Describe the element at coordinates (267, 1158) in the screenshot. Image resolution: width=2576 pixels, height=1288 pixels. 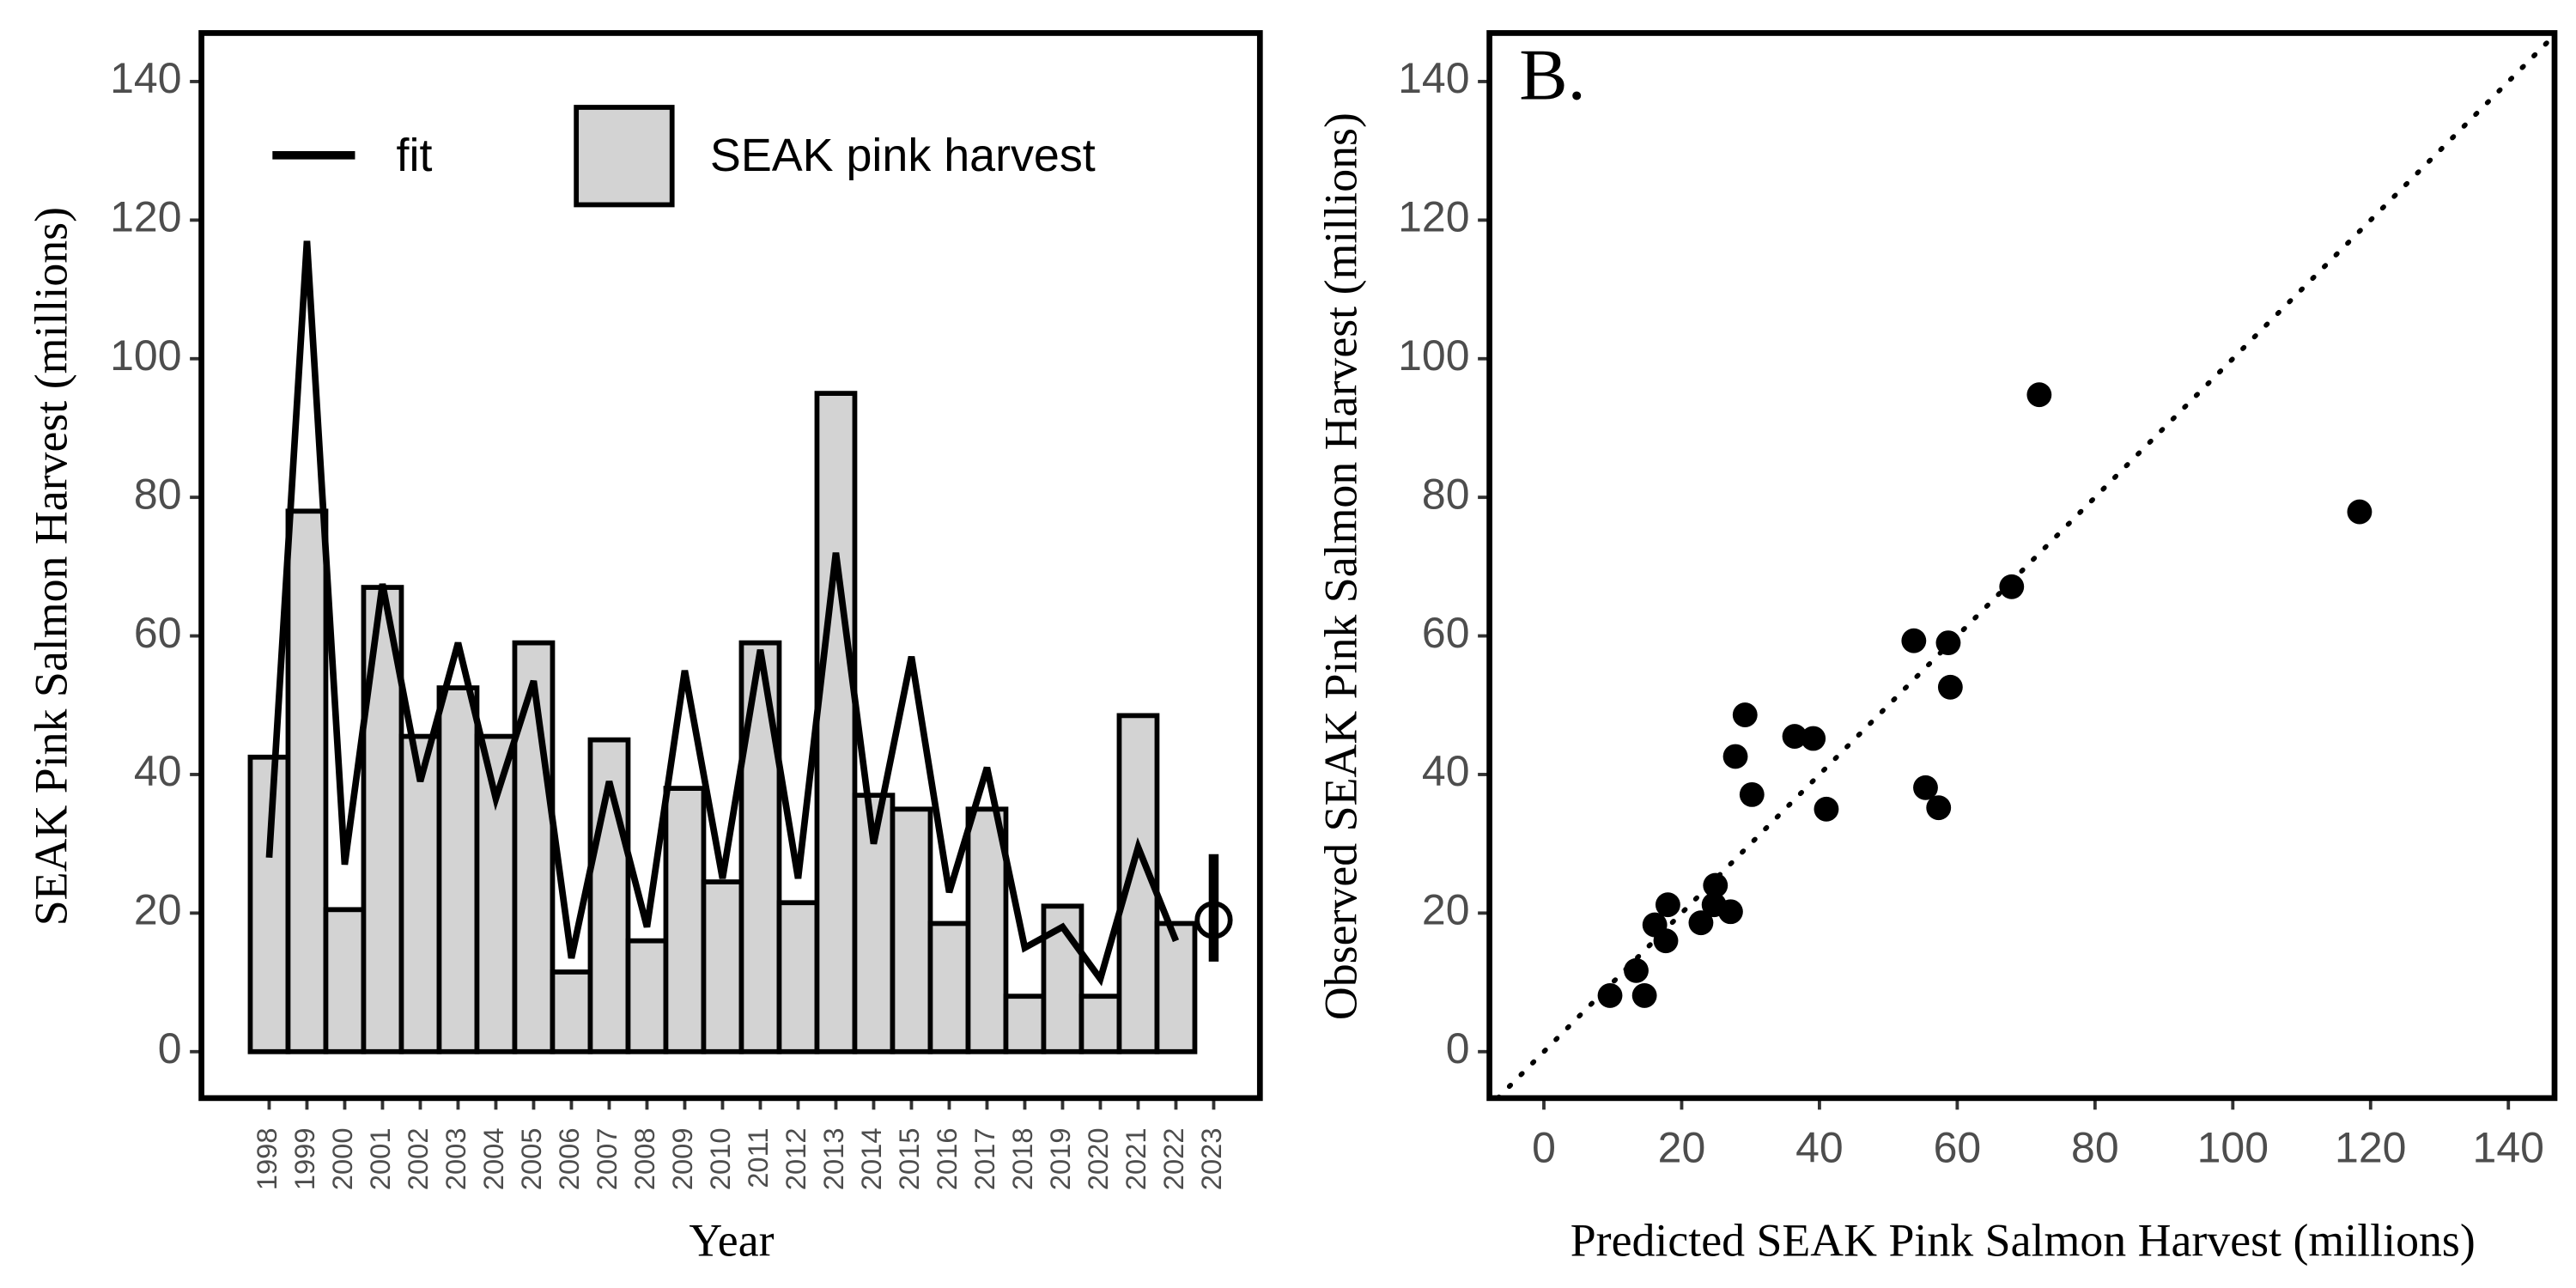
I see `x-tick-label: 1998` at that location.